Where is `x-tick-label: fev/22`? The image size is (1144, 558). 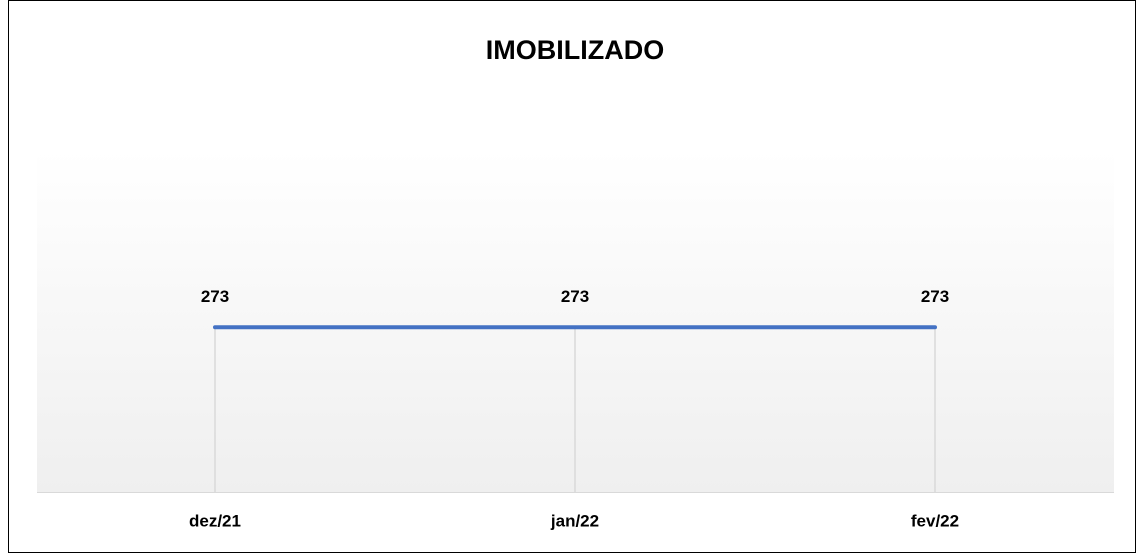 x-tick-label: fev/22 is located at coordinates (935, 520).